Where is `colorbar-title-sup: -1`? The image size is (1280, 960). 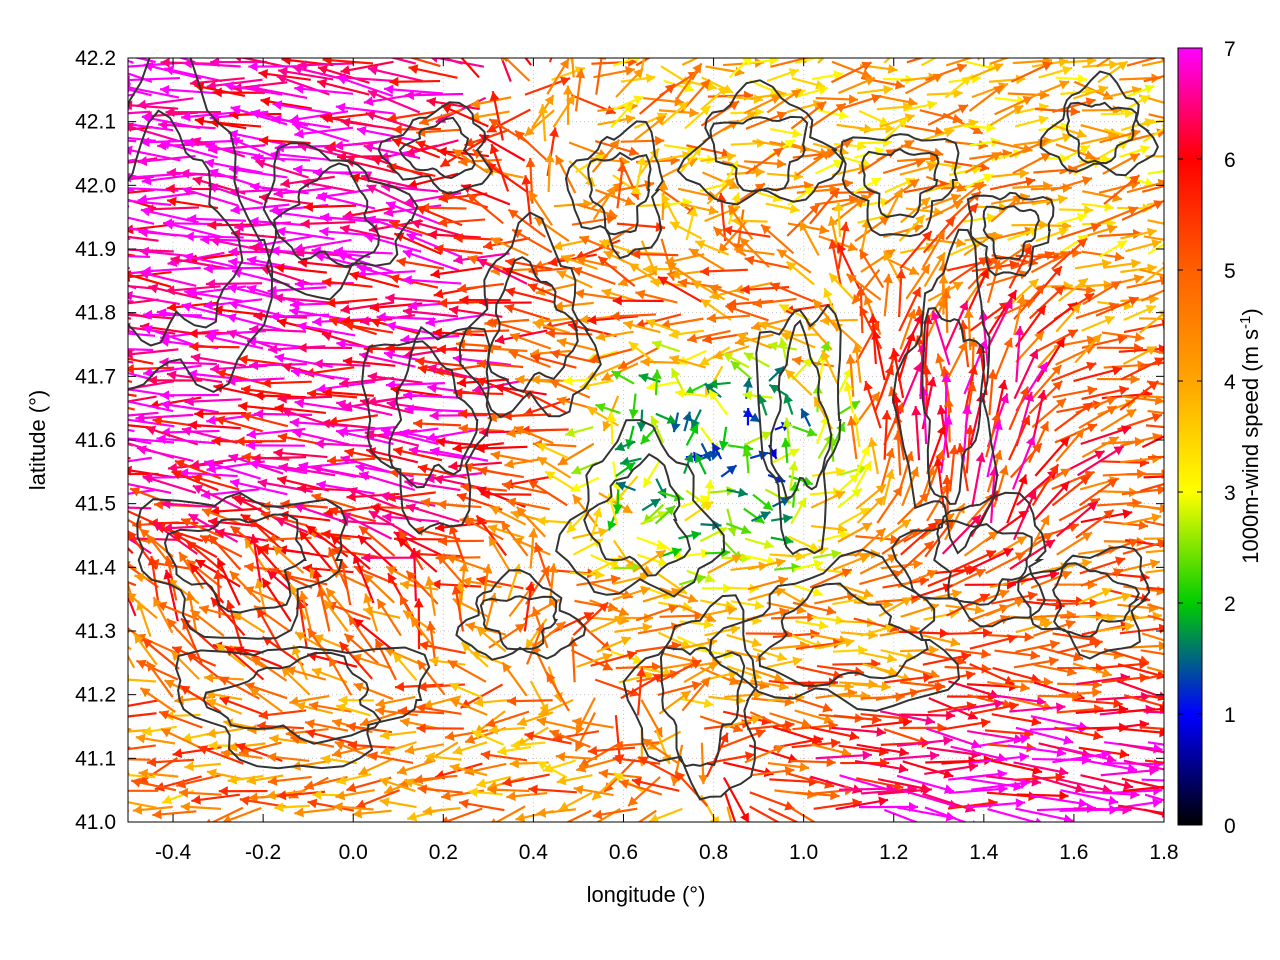 colorbar-title-sup: -1 is located at coordinates (1245, 322).